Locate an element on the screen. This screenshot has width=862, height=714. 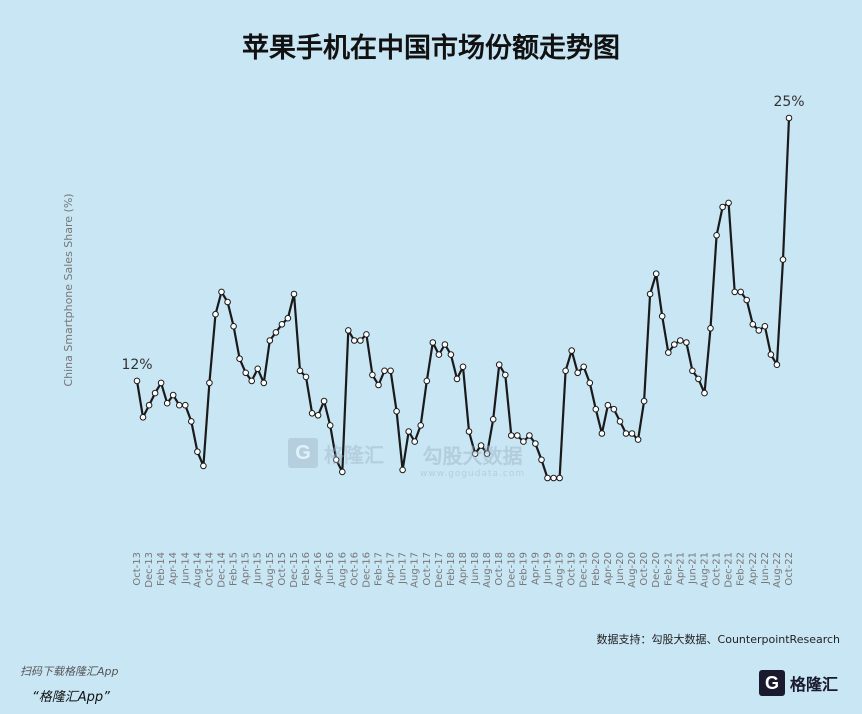
x-tick-label: Jun-22 is located at coordinates (765, 568).